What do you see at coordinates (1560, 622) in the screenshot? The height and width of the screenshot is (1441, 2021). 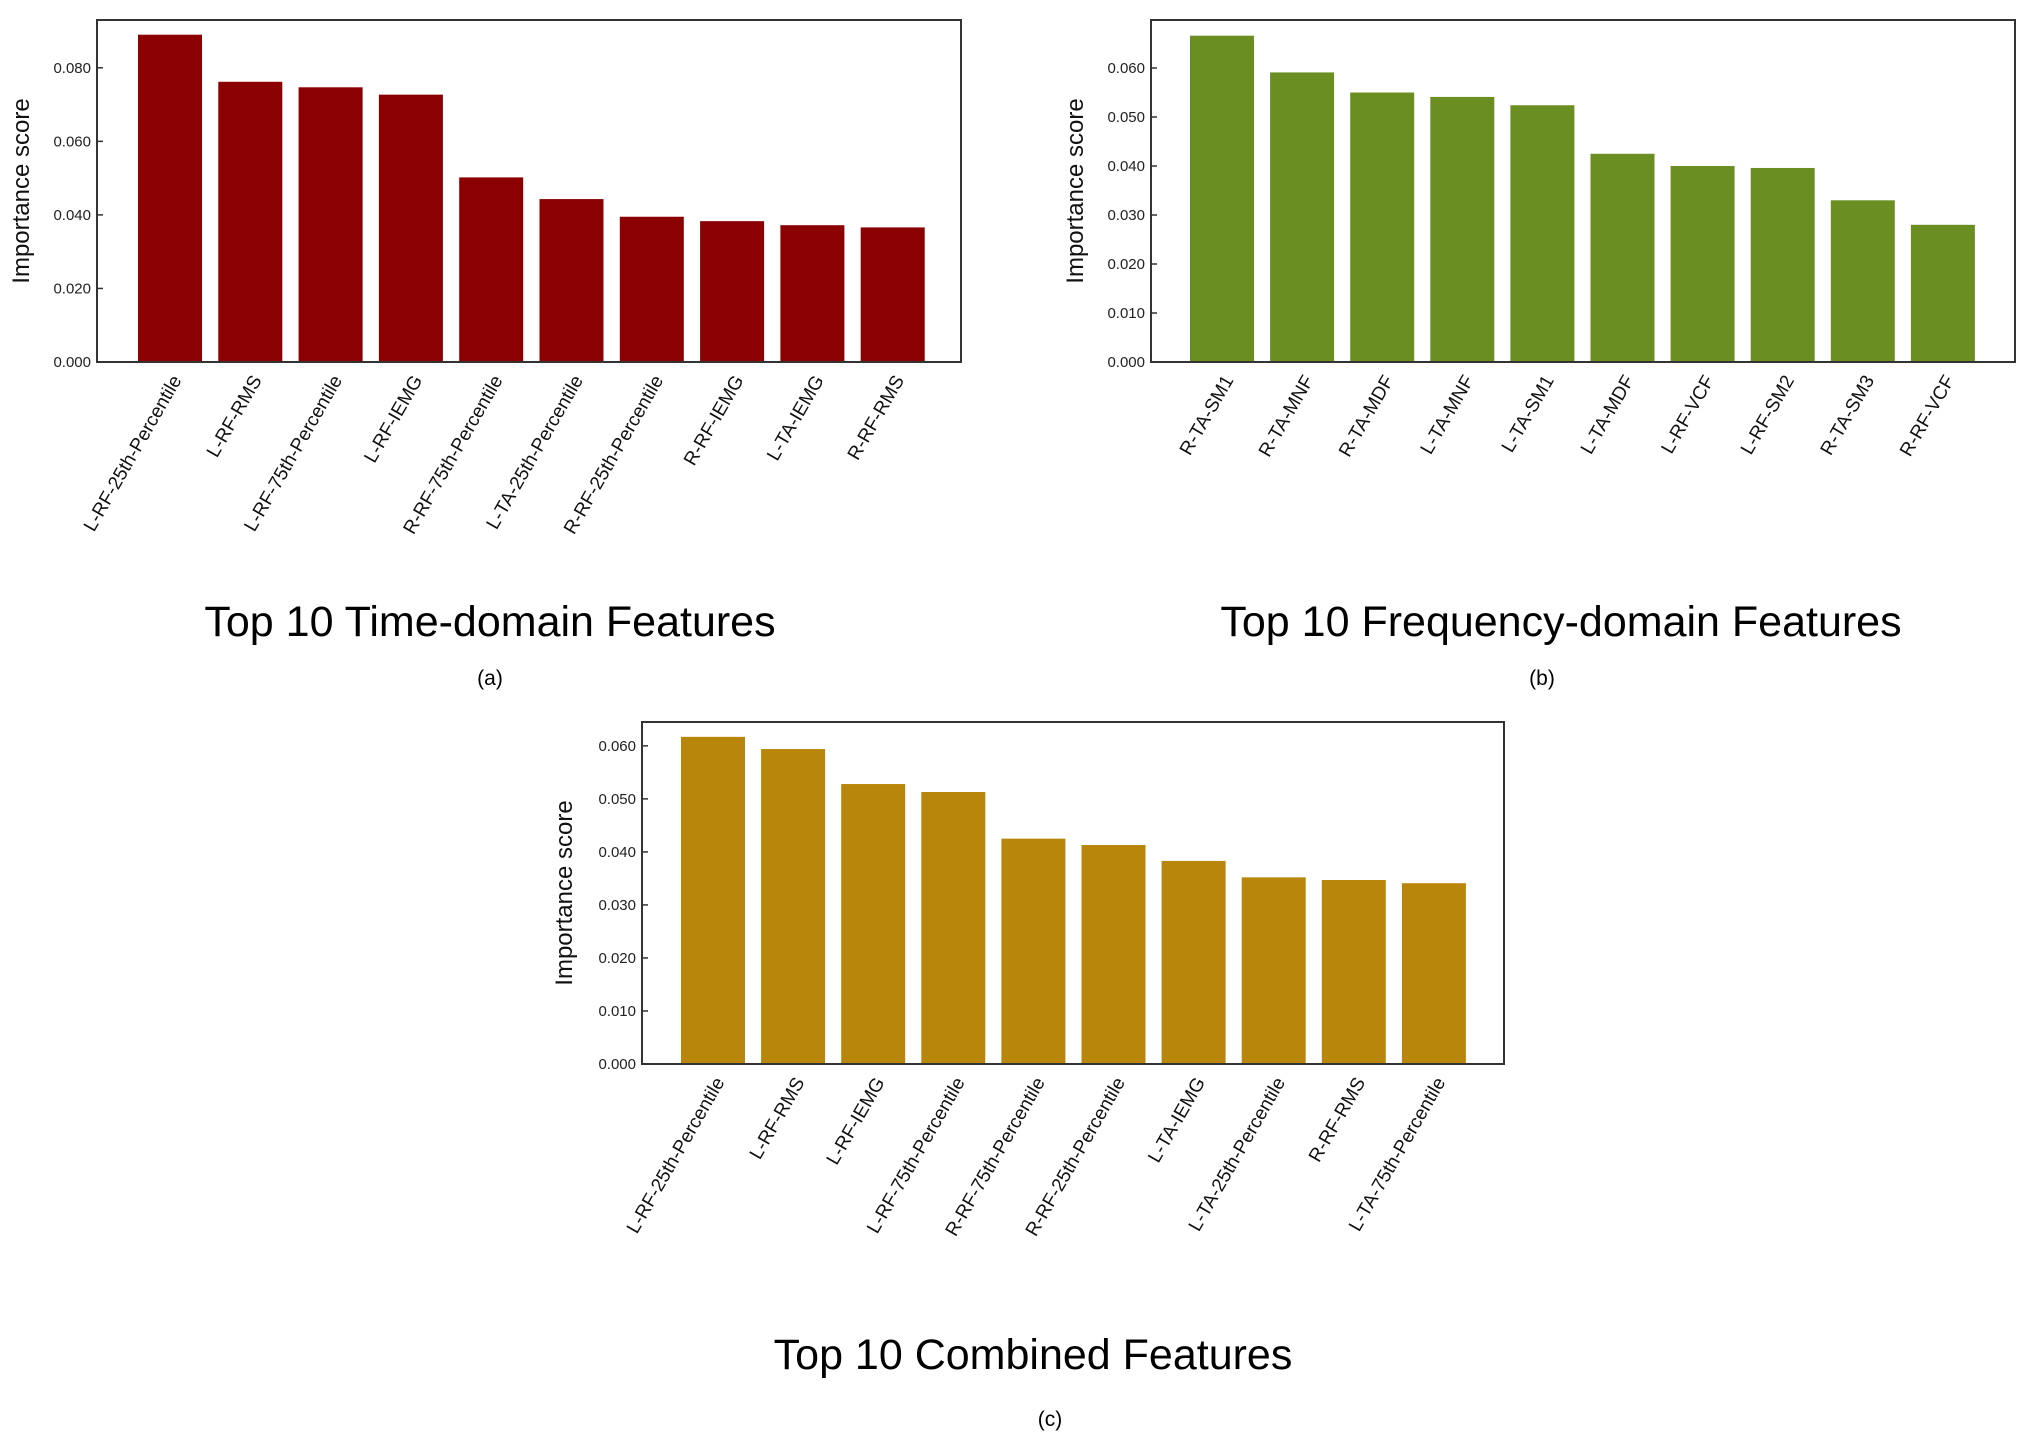 I see `chart-title: Top 10 Frequency-domain Features` at bounding box center [1560, 622].